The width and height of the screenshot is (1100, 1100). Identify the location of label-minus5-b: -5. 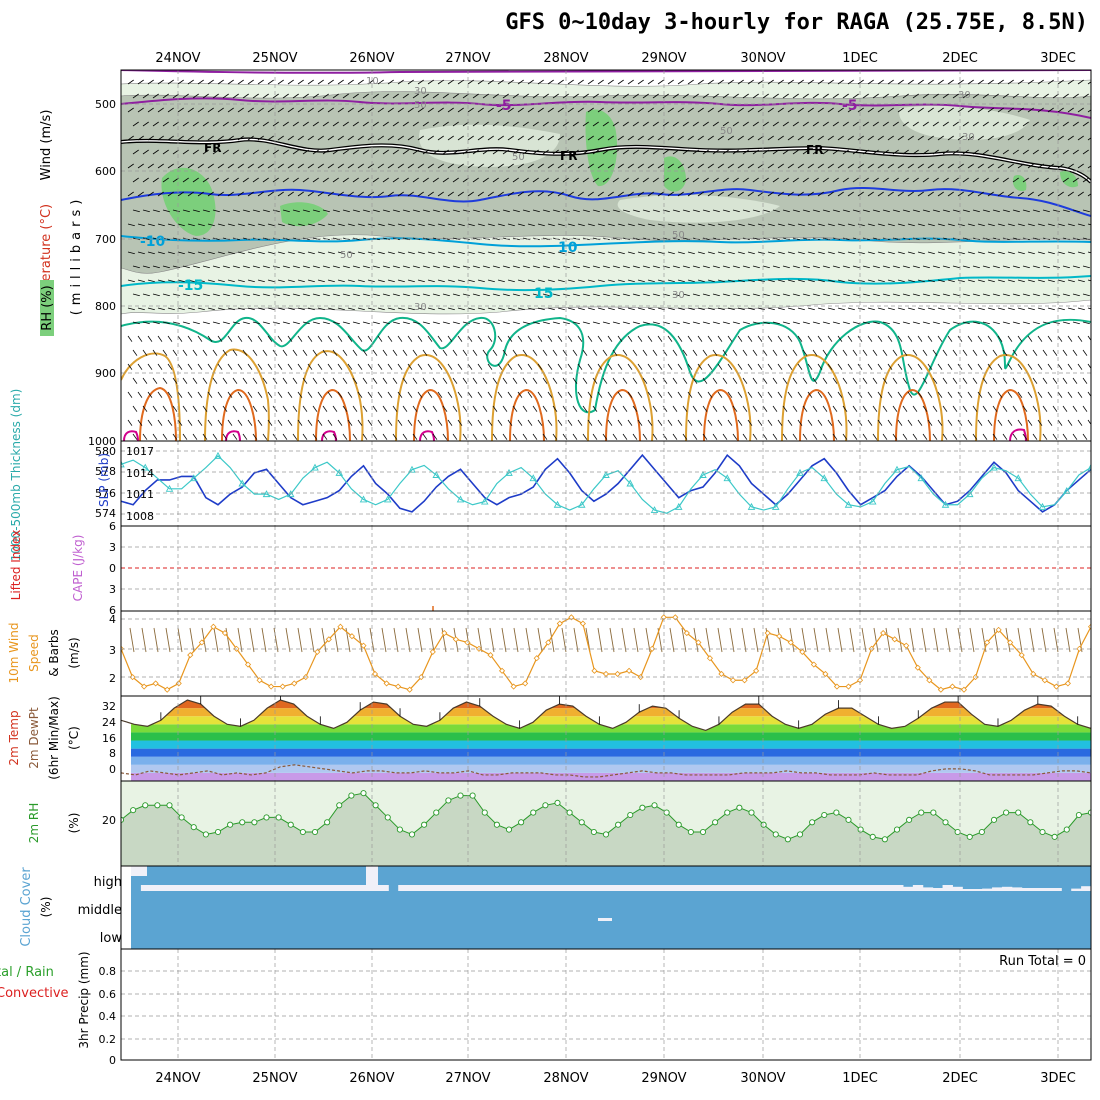
(850, 106).